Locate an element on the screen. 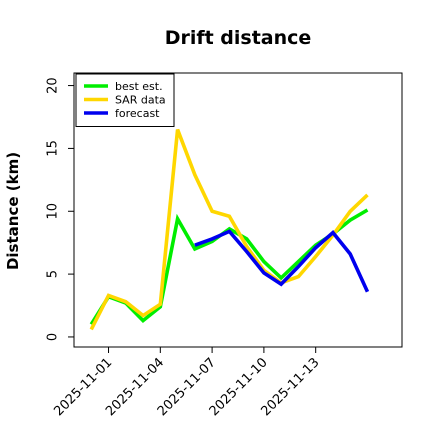 The height and width of the screenshot is (440, 440). y-tick-label: 0 is located at coordinates (53, 337).